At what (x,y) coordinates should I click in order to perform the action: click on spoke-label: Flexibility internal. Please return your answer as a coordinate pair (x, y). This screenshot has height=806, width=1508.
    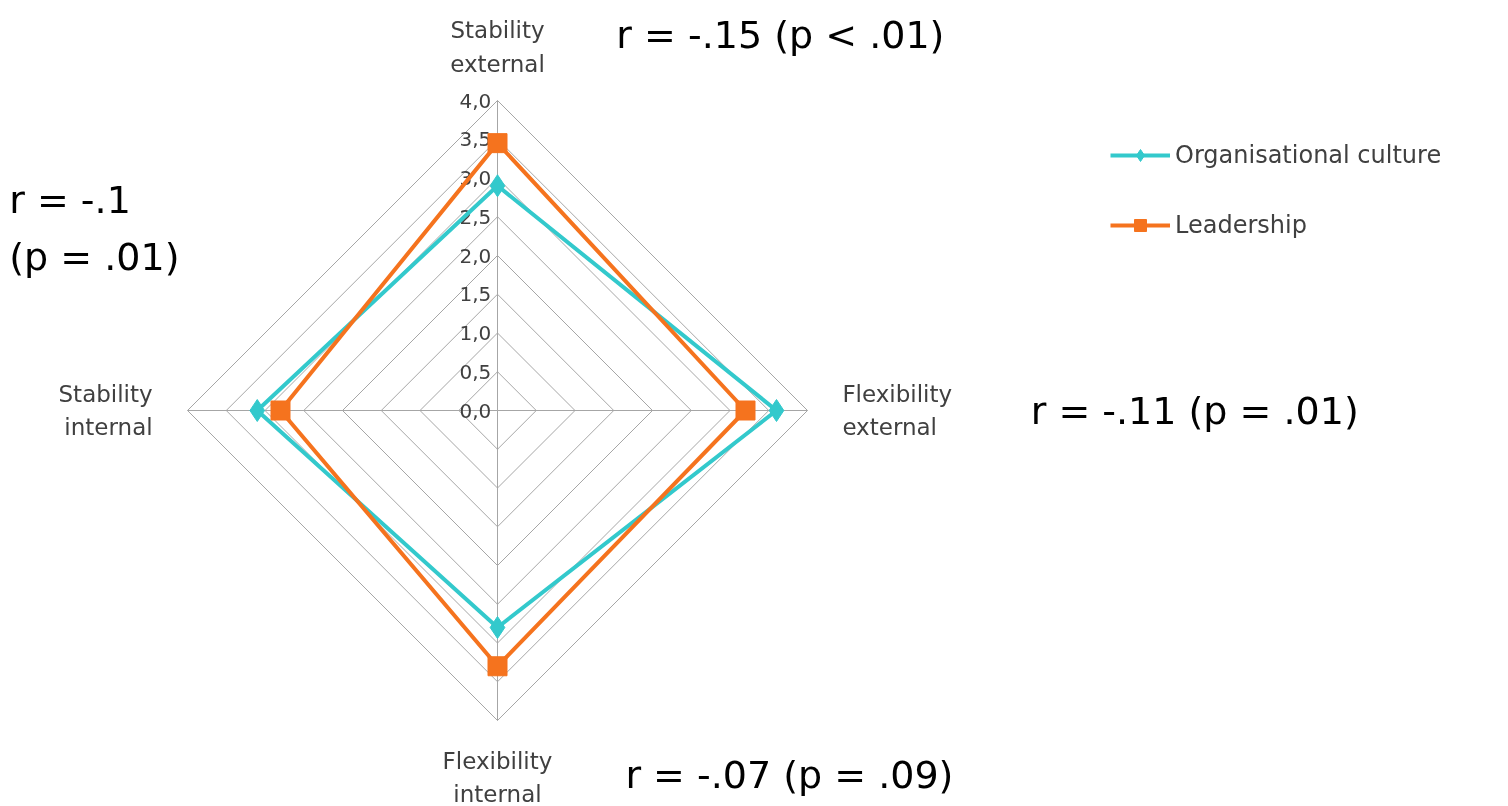
    Looking at the image, I should click on (497, 776).